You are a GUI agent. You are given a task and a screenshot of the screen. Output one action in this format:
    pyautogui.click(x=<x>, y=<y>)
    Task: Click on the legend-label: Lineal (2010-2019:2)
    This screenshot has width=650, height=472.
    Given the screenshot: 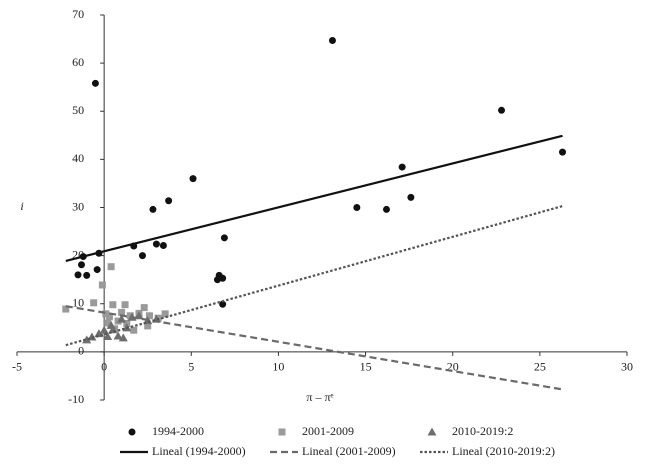 What is the action you would take?
    pyautogui.click(x=503, y=451)
    